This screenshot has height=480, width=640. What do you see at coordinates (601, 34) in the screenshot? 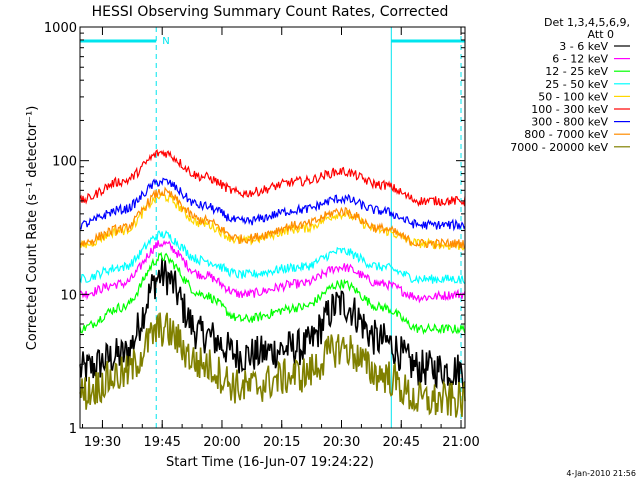
I see `legend-header-line-2: Att 0` at bounding box center [601, 34].